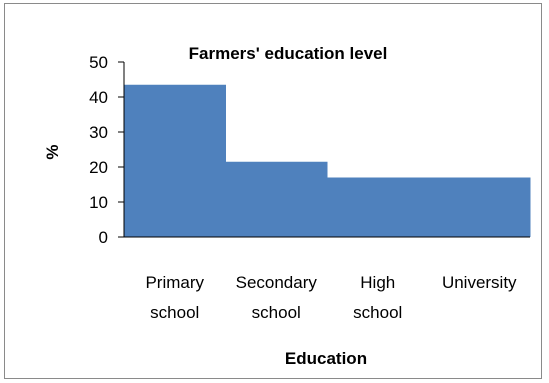 This screenshot has width=549, height=383. Describe the element at coordinates (174, 297) in the screenshot. I see `x-category-label: Primary school` at that location.